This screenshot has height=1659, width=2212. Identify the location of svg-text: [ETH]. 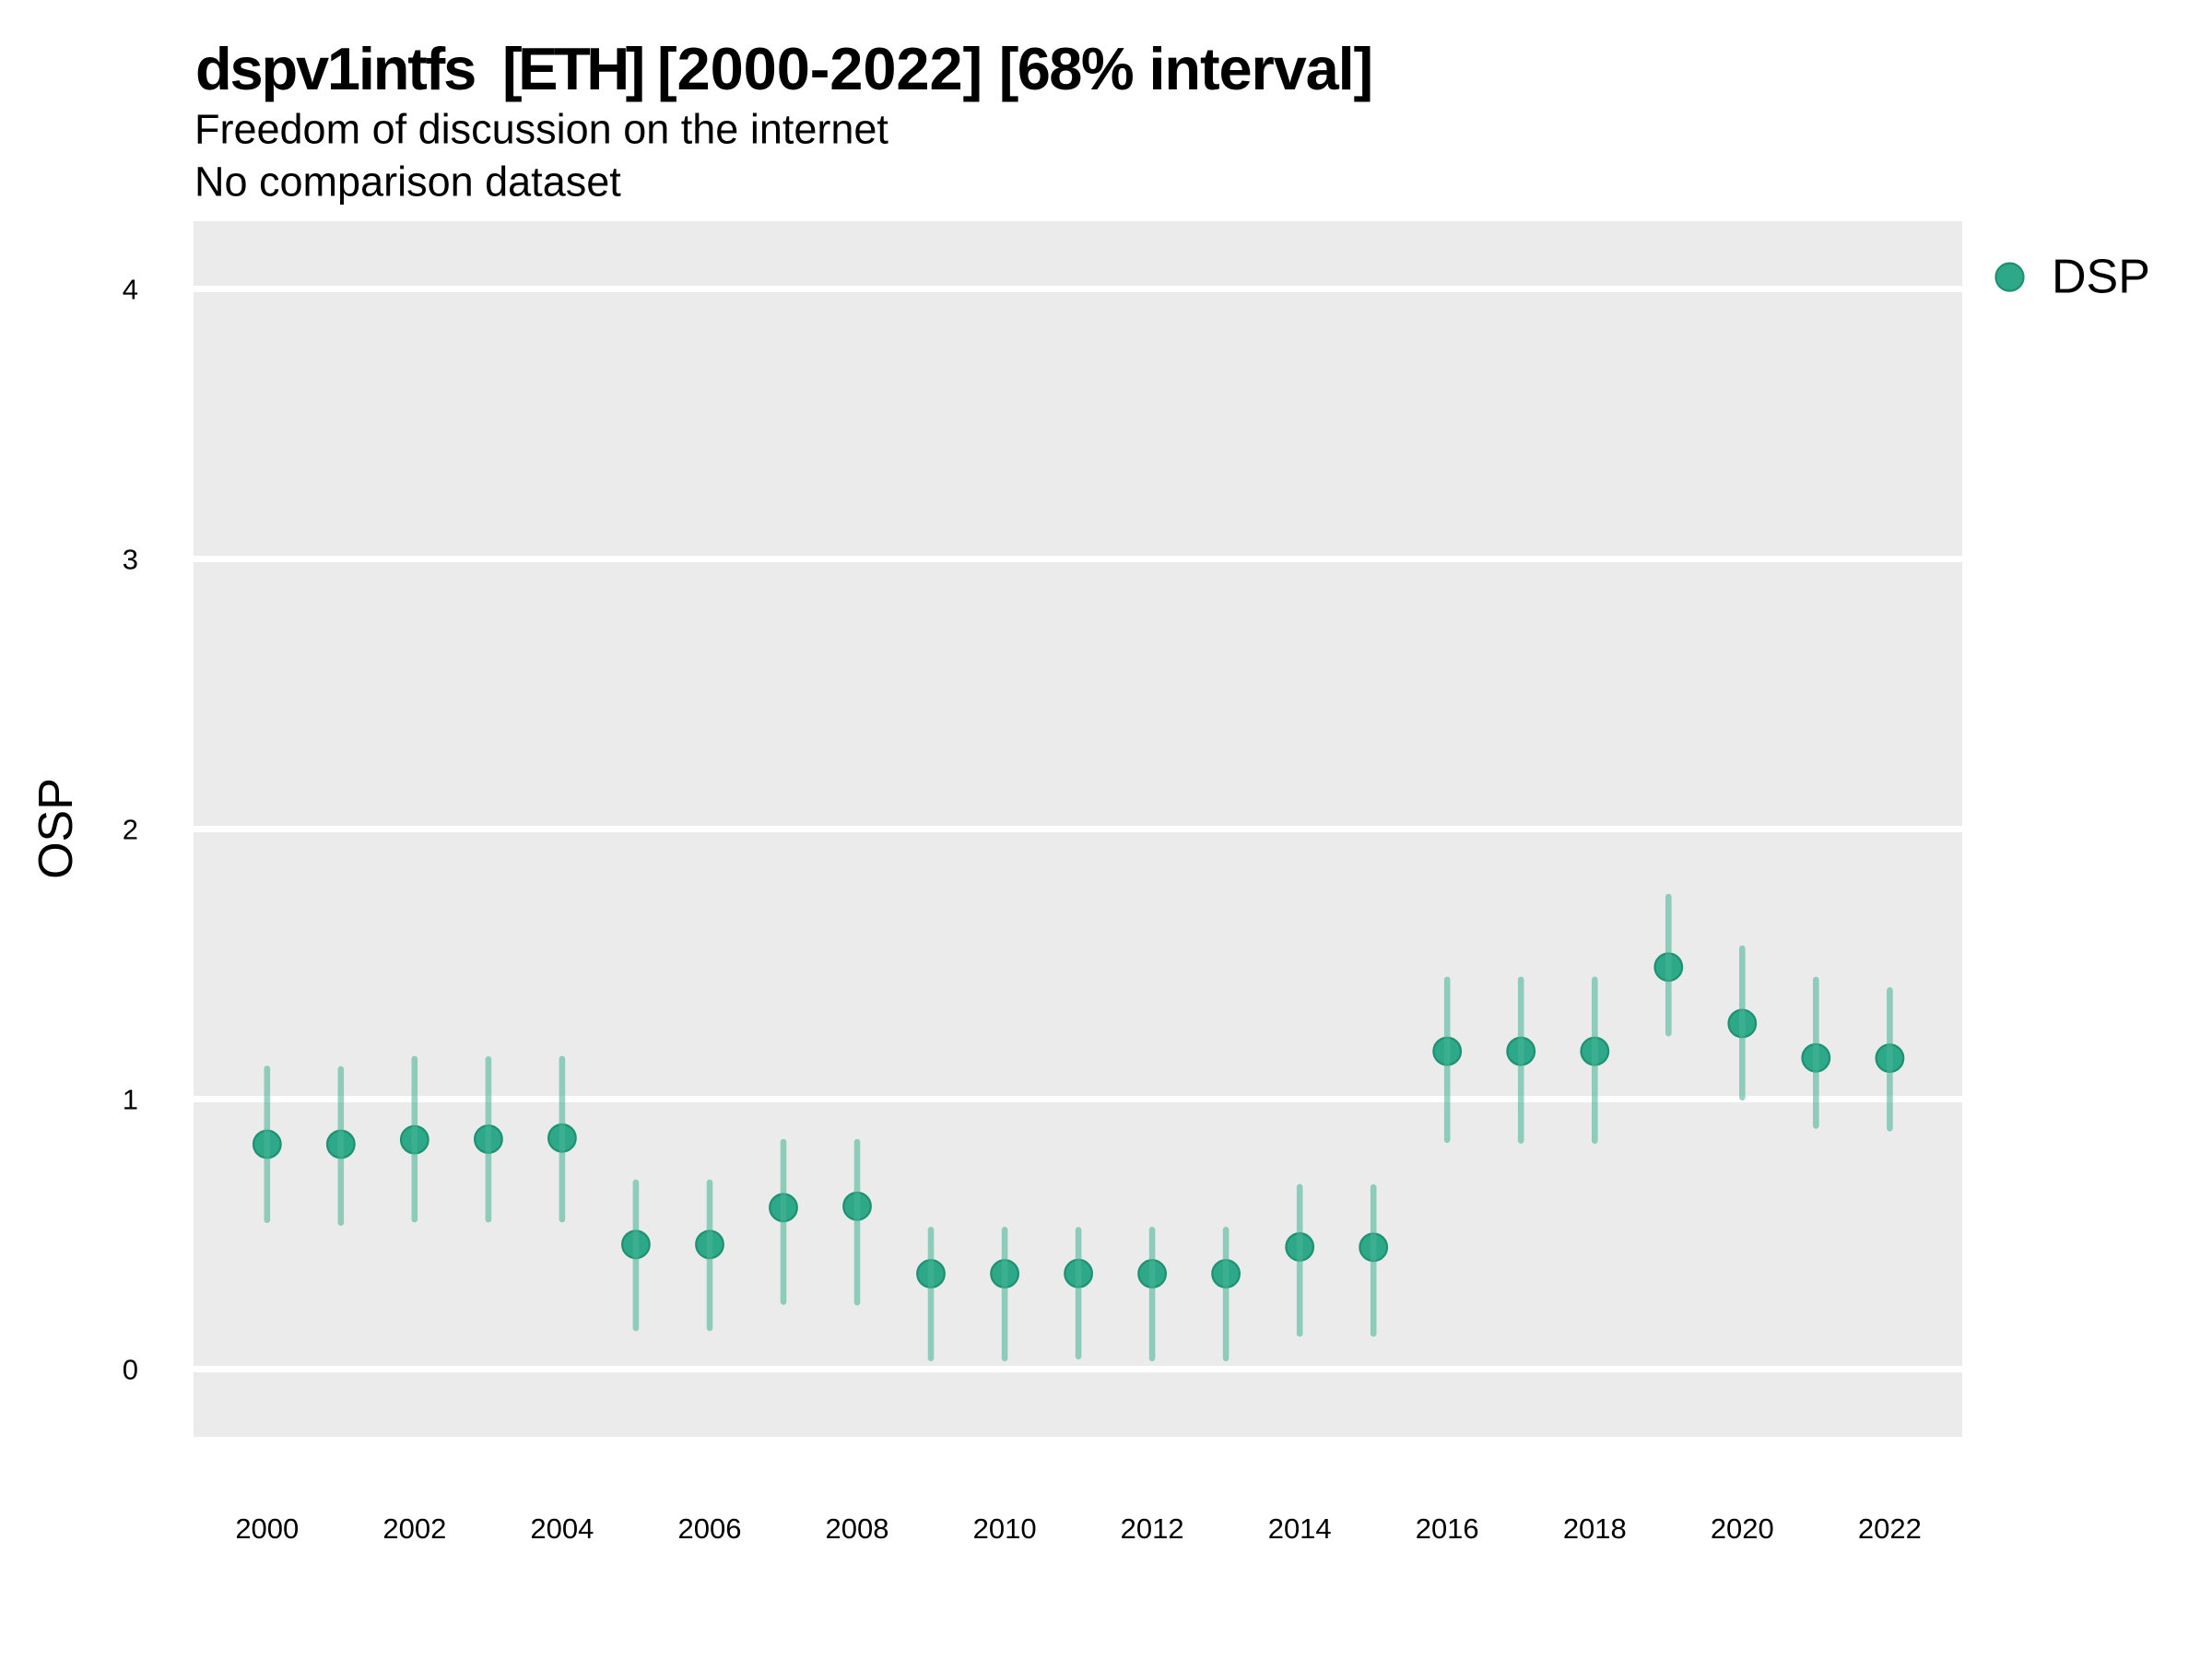
(572, 68).